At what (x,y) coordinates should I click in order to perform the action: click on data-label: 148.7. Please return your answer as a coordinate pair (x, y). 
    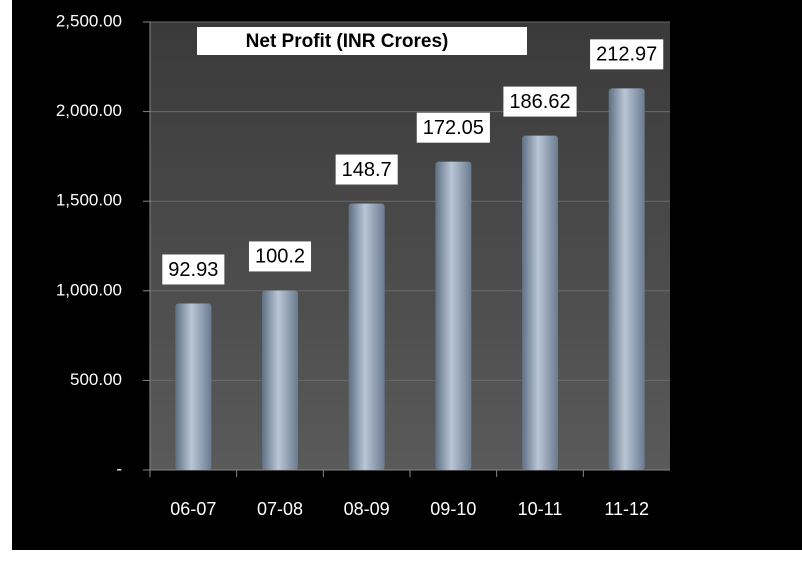
    Looking at the image, I should click on (367, 170).